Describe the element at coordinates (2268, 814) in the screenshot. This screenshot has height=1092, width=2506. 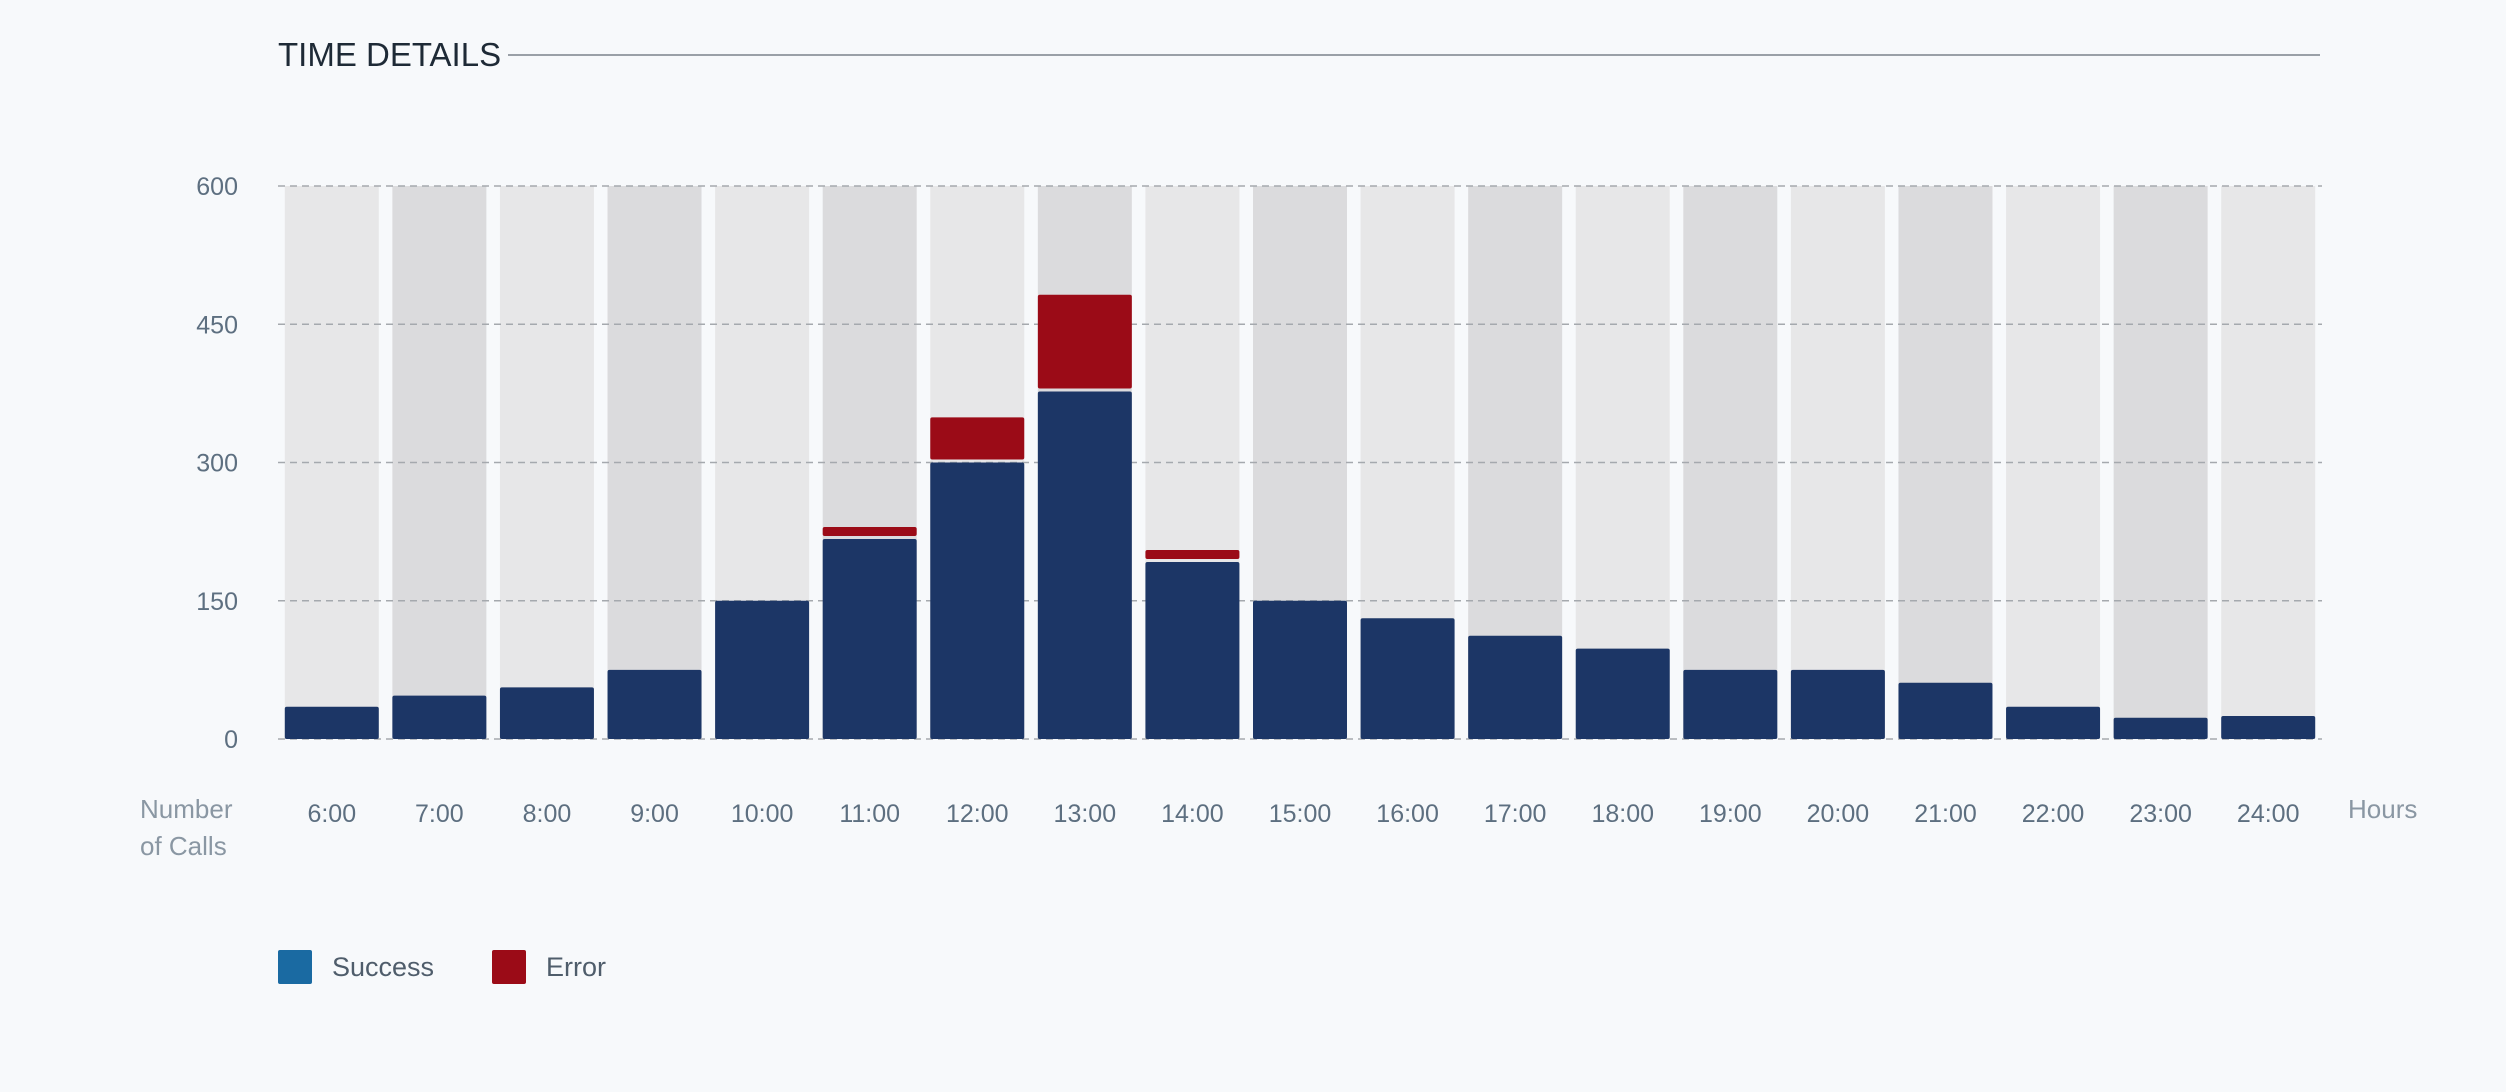
I see `x-tick-label: 24:00` at that location.